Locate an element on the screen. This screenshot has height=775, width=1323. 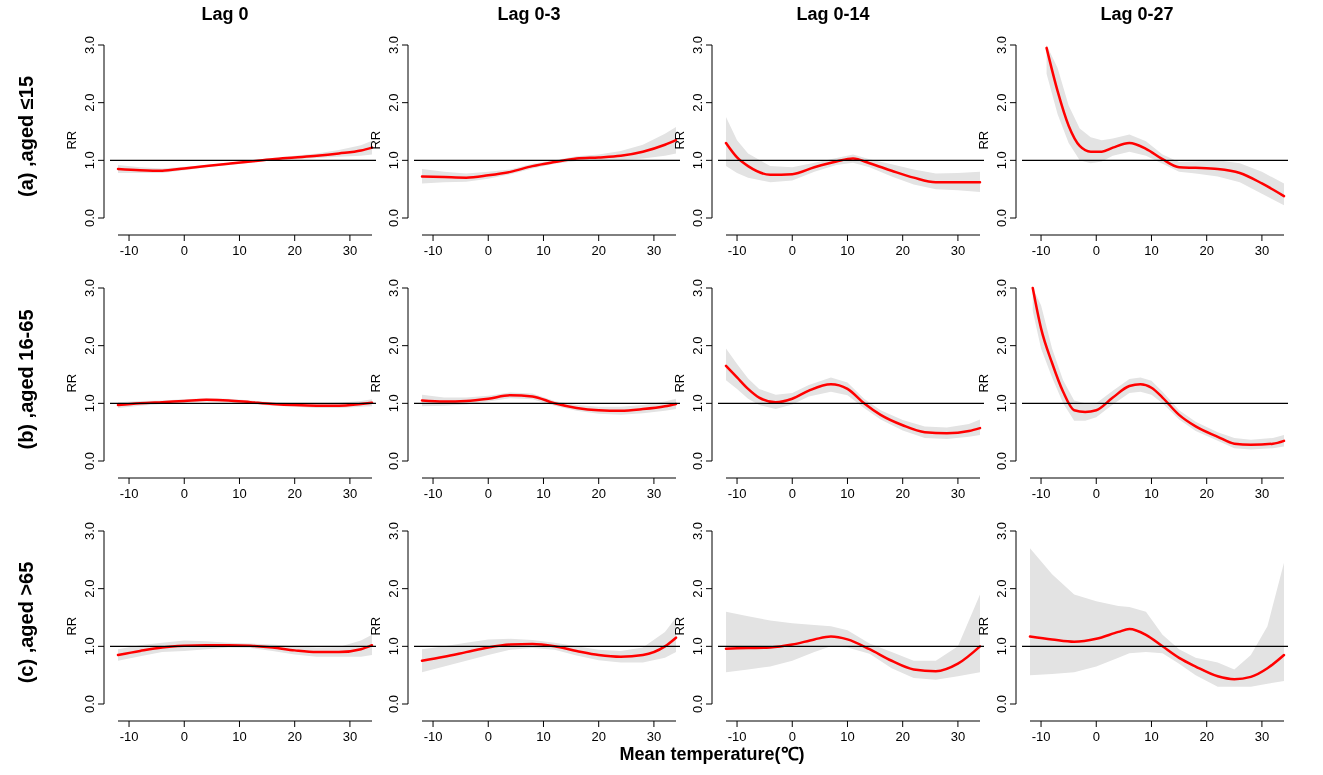
chart-title: Lag 0-3 is located at coordinates (529, 14).